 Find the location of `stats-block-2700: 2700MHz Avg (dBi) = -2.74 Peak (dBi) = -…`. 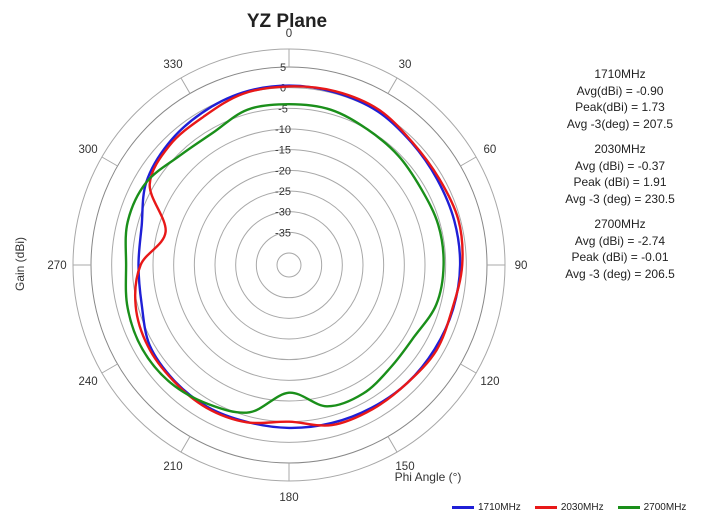

stats-block-2700: 2700MHz Avg (dBi) = -2.74 Peak (dBi) = -… is located at coordinates (620, 249).